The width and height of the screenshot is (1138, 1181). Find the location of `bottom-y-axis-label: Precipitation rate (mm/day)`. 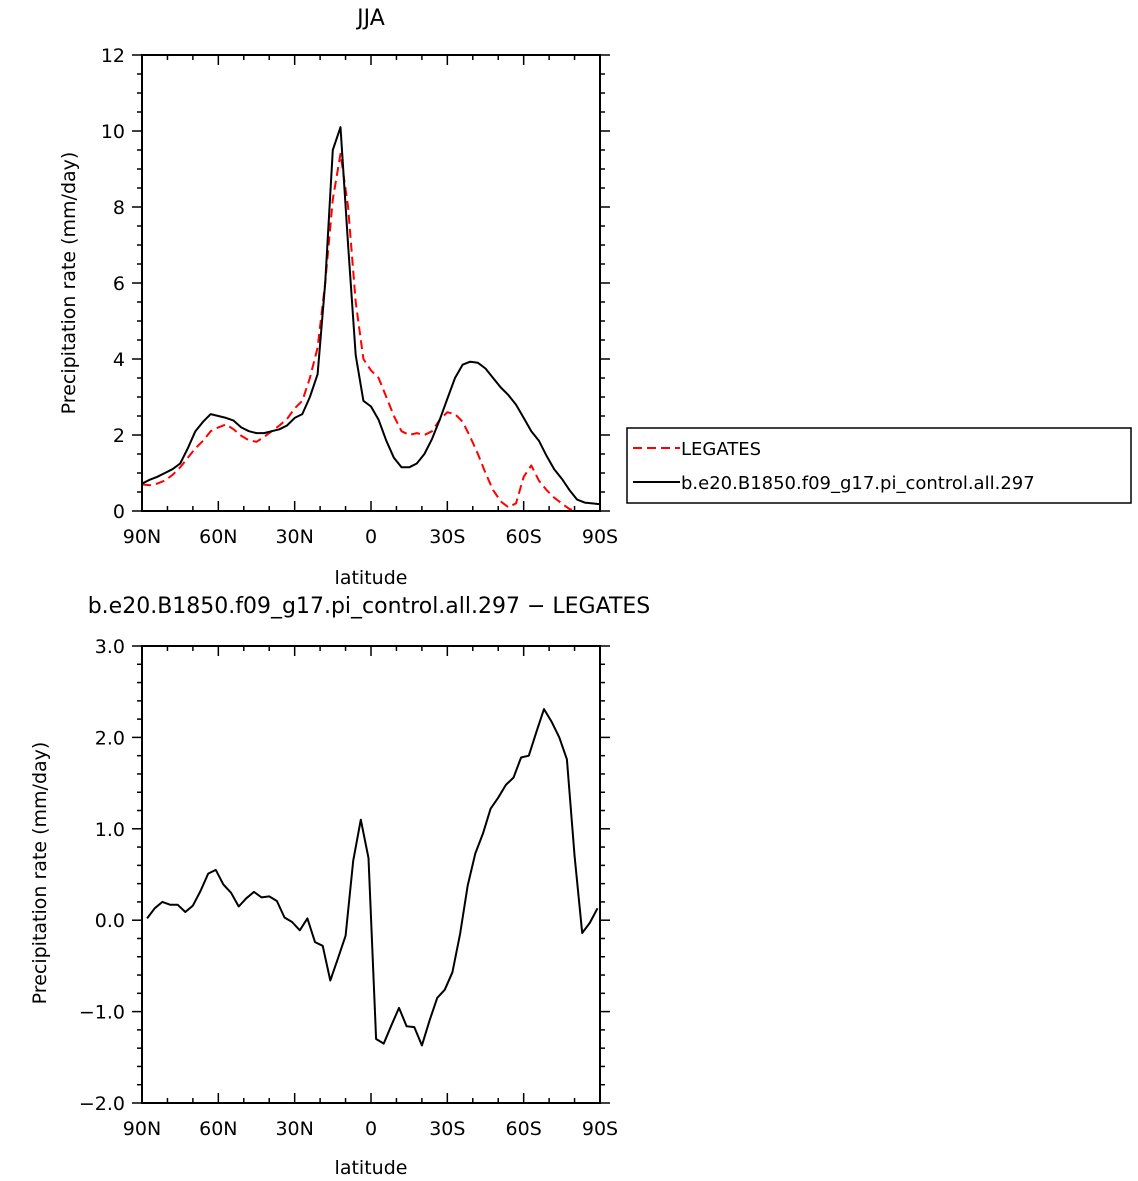

bottom-y-axis-label: Precipitation rate (mm/day) is located at coordinates (40, 873).